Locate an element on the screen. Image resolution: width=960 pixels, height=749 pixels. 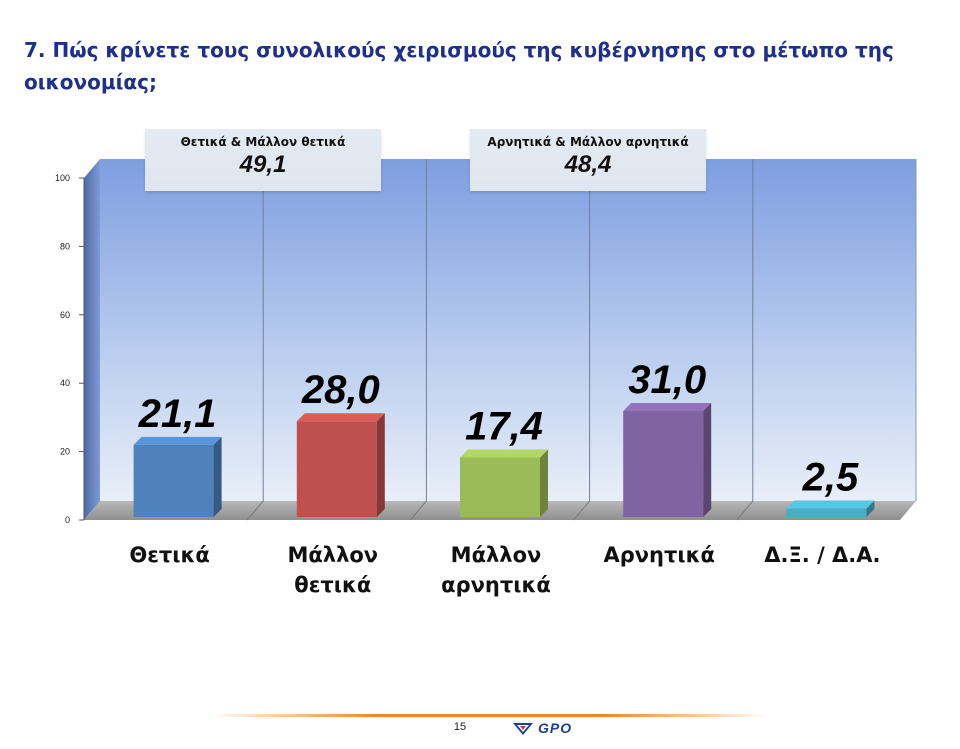
data-label-4: 2,5 is located at coordinates (830, 477).